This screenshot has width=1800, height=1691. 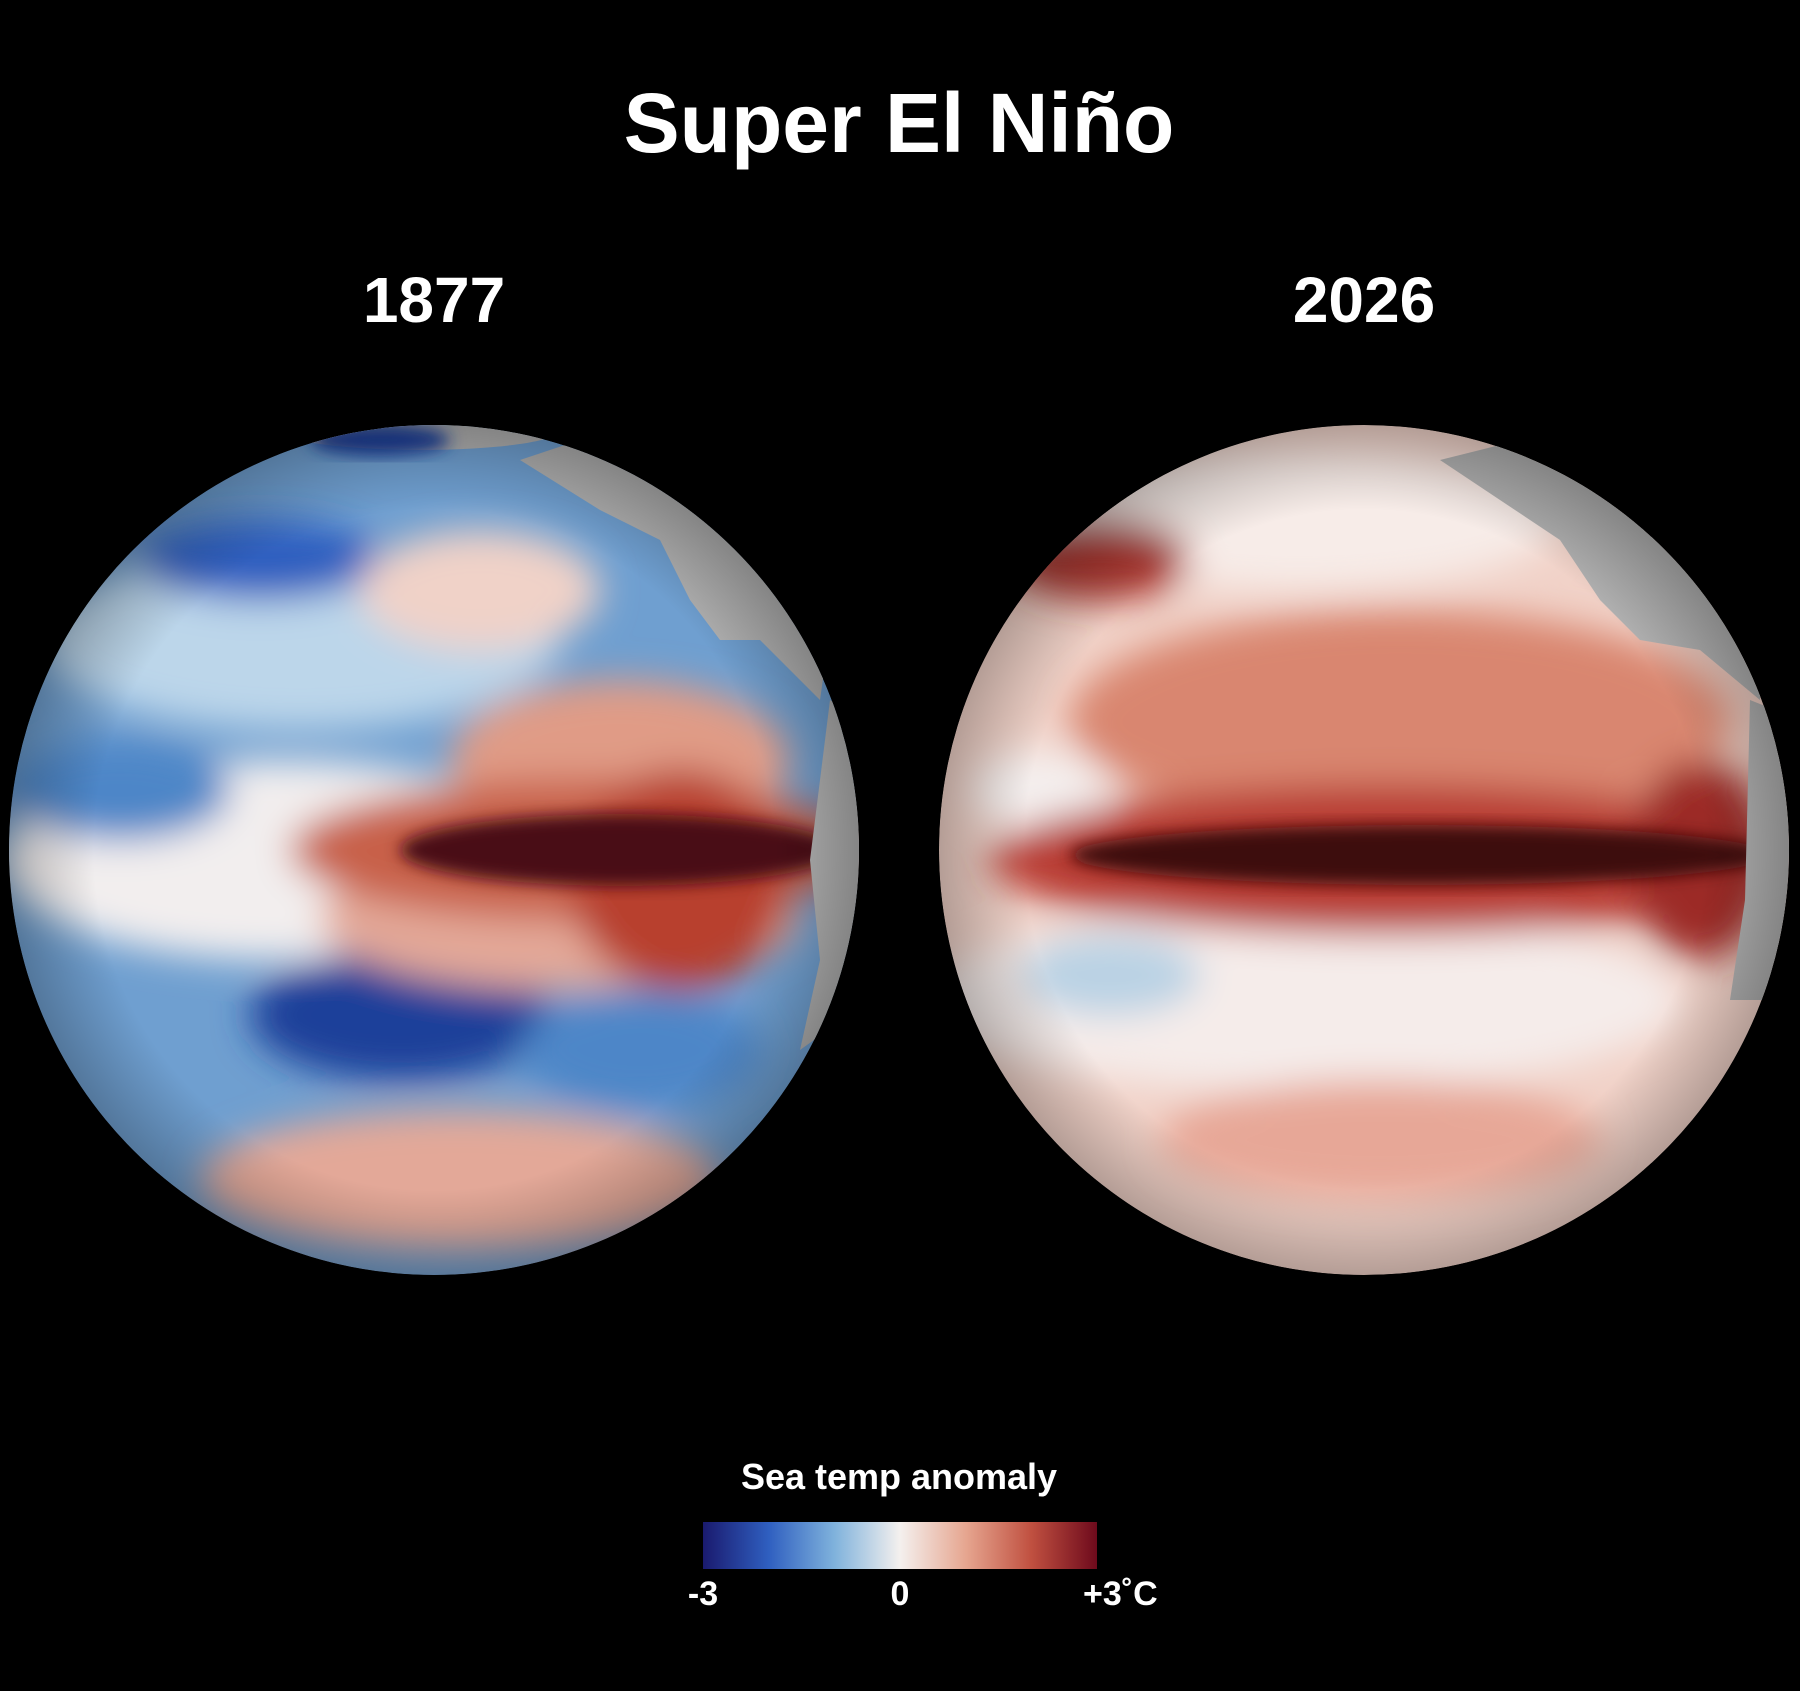 What do you see at coordinates (900, 1545) in the screenshot?
I see `color-bar` at bounding box center [900, 1545].